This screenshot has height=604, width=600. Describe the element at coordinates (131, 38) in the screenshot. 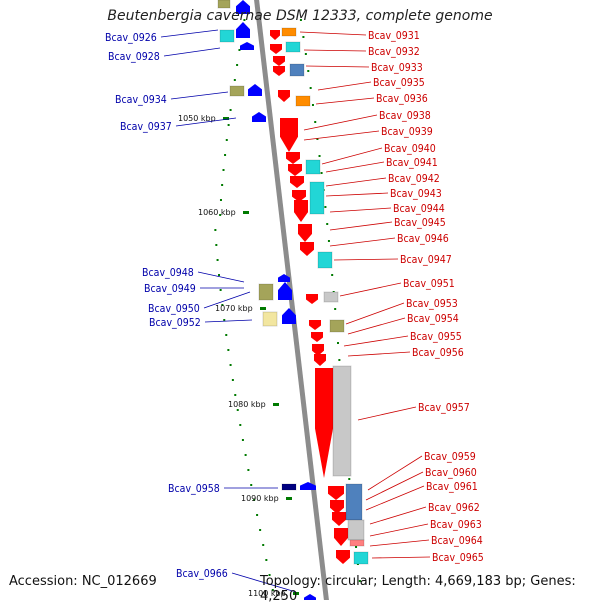

I see `gene-label-left: Bcav_0926` at that location.